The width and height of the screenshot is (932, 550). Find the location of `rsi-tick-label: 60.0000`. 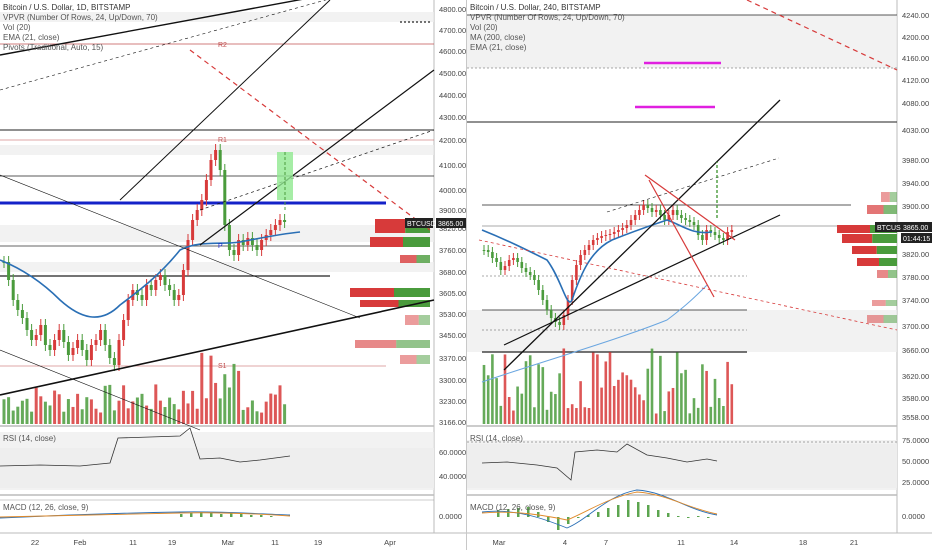

rsi-tick-label: 60.0000 is located at coordinates (452, 452).